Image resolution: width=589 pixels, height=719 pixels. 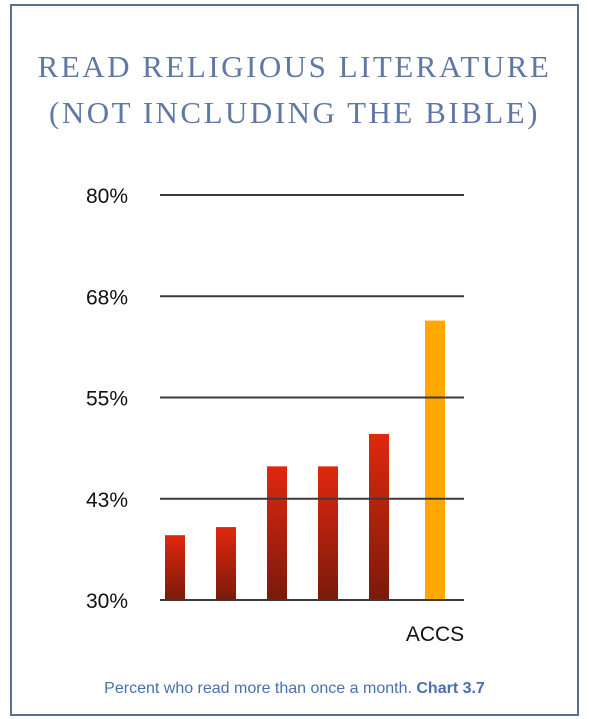 I want to click on x-tick-label: ACCS, so click(x=435, y=634).